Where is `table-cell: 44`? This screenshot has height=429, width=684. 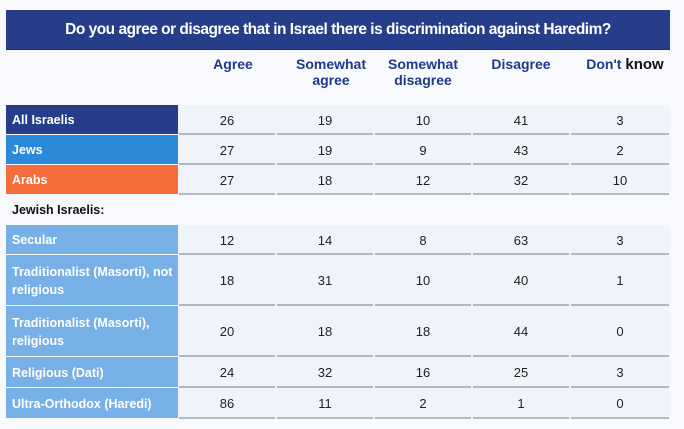
table-cell: 44 is located at coordinates (521, 331).